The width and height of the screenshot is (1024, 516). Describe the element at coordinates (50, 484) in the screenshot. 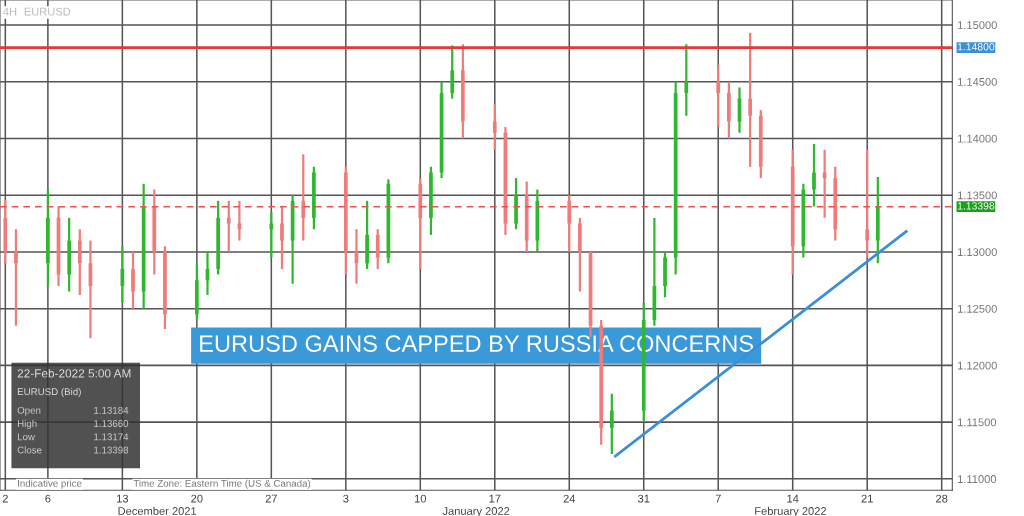

I see `annotation: Indicative price` at that location.